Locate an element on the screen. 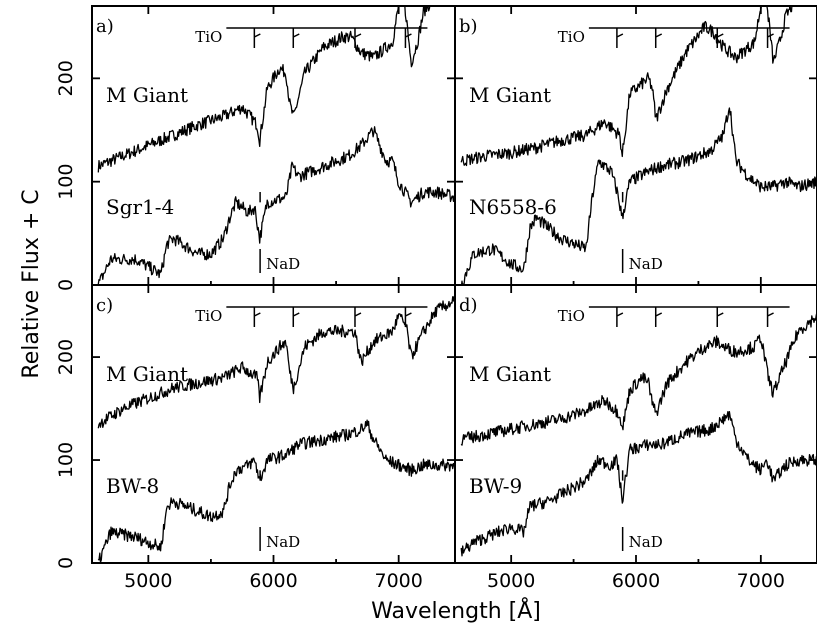 This screenshot has height=632, width=817. x-axis: 5000 6000 7000 5000 6000 7000 is located at coordinates (454, 581).